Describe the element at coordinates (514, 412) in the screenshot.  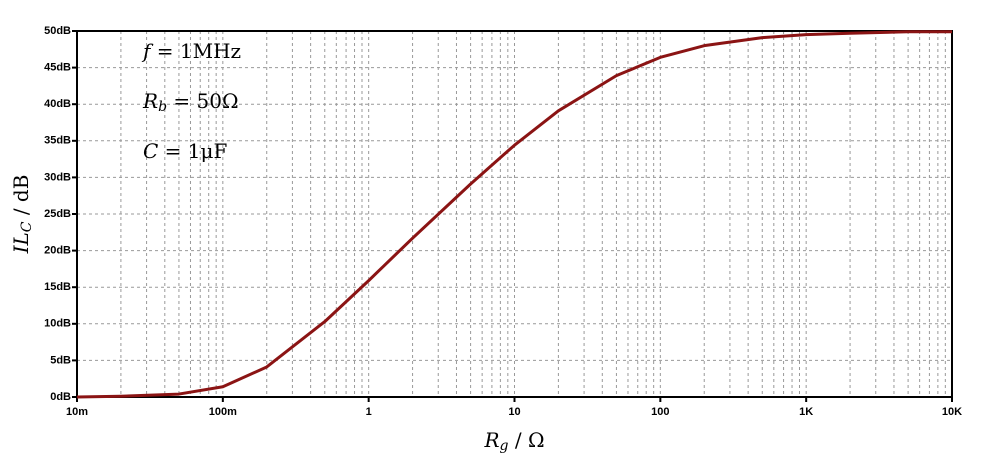
I see `x-tick-label: 10` at that location.